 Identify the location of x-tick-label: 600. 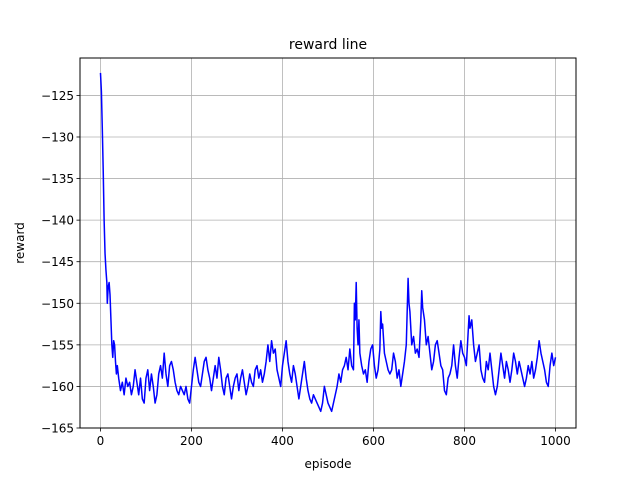
(373, 441).